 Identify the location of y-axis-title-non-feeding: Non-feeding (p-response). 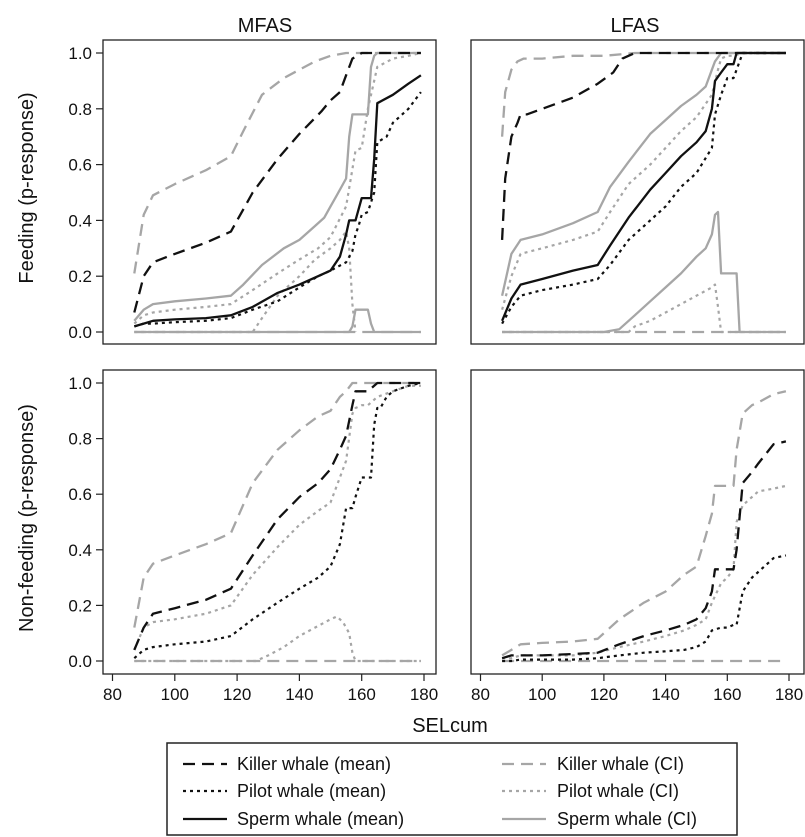
(27, 518).